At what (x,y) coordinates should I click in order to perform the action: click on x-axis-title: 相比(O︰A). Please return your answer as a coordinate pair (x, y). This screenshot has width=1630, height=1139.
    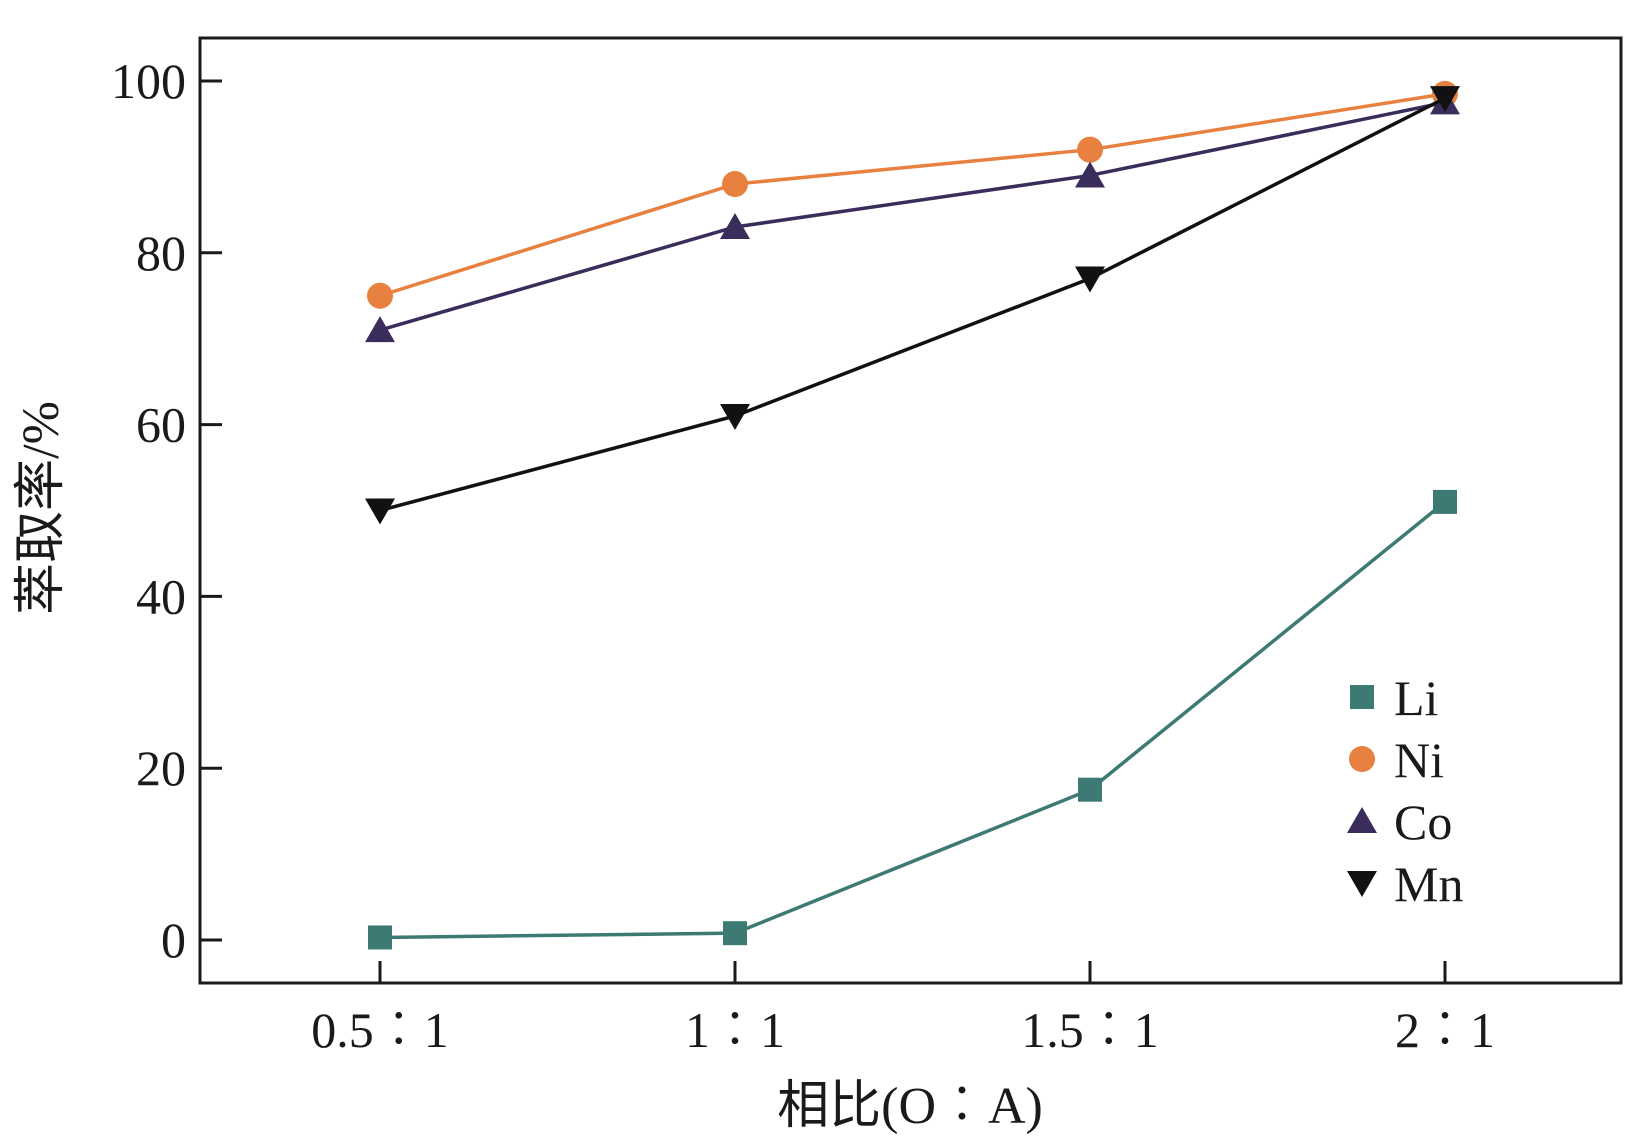
    Looking at the image, I should click on (910, 1106).